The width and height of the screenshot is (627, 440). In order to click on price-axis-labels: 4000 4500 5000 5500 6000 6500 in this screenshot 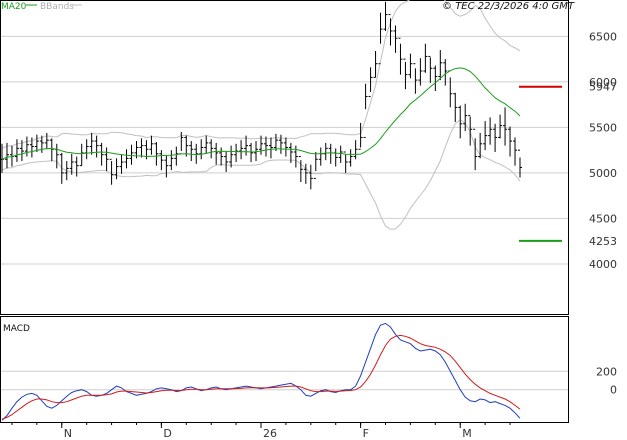, I will do `click(603, 150)`.